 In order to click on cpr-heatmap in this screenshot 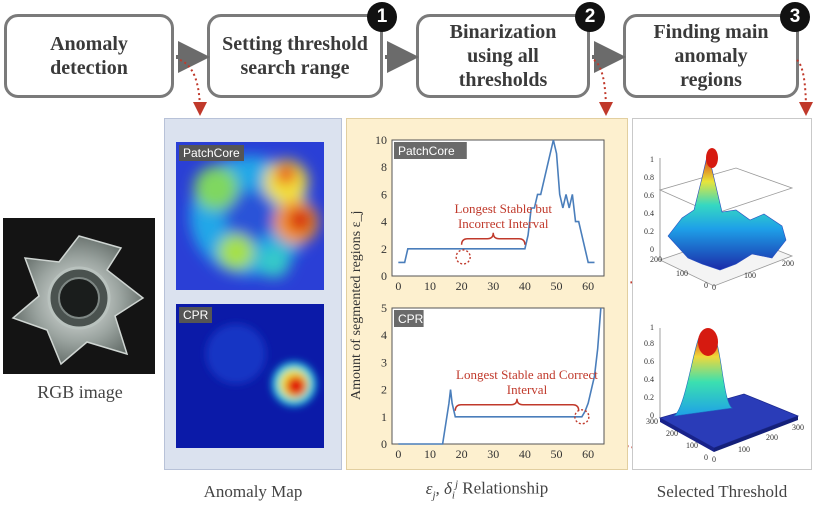, I will do `click(250, 376)`.